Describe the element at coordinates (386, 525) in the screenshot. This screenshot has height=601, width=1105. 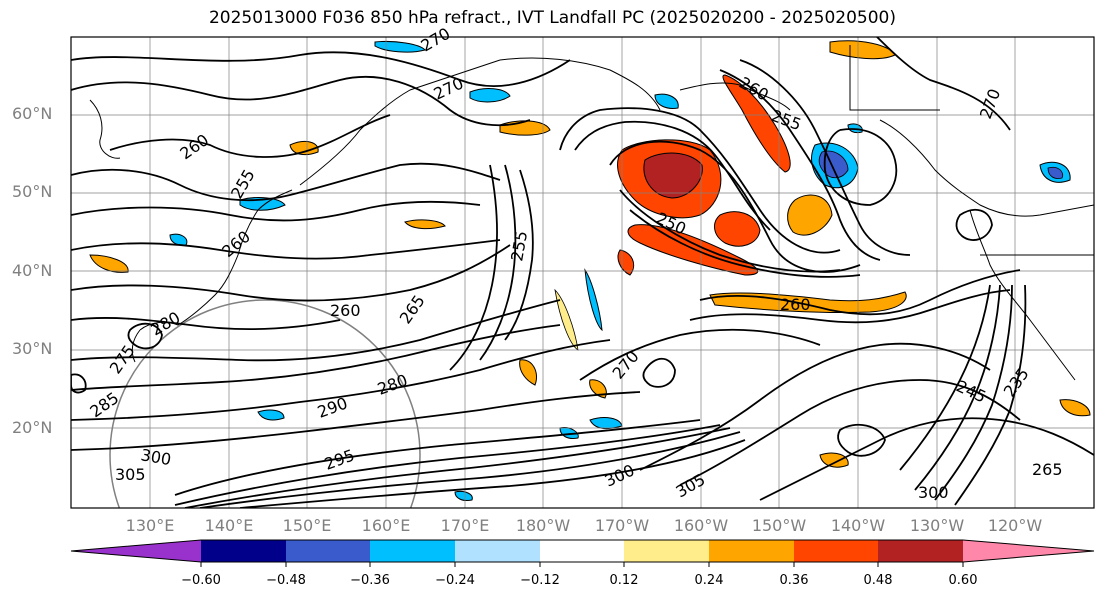
I see `longitude-label: 160°E` at that location.